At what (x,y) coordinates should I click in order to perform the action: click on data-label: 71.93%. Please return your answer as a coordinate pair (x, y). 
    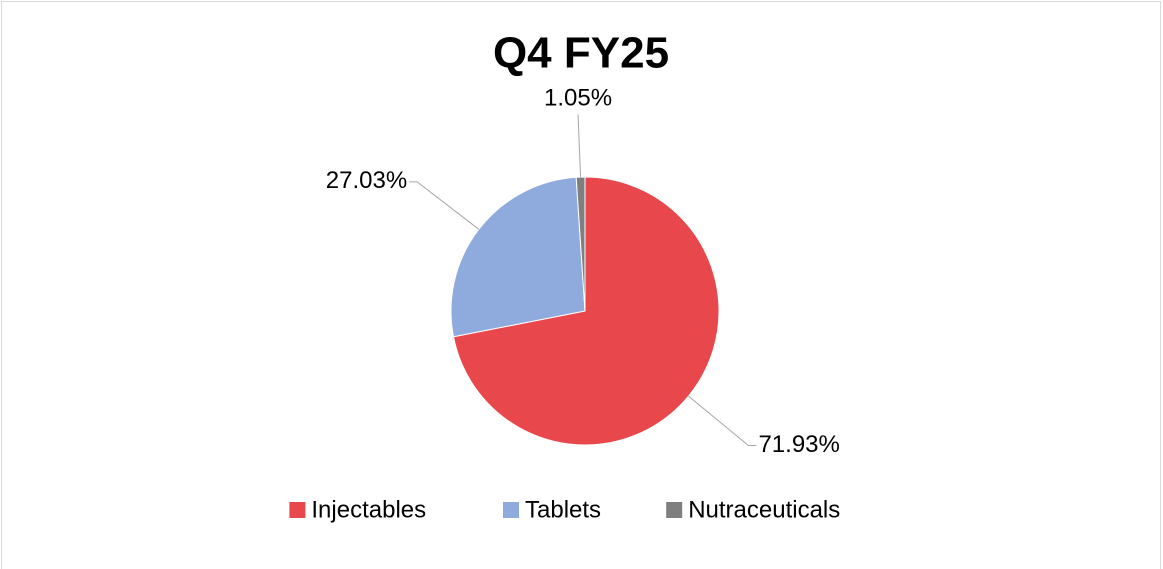
    Looking at the image, I should click on (798, 444).